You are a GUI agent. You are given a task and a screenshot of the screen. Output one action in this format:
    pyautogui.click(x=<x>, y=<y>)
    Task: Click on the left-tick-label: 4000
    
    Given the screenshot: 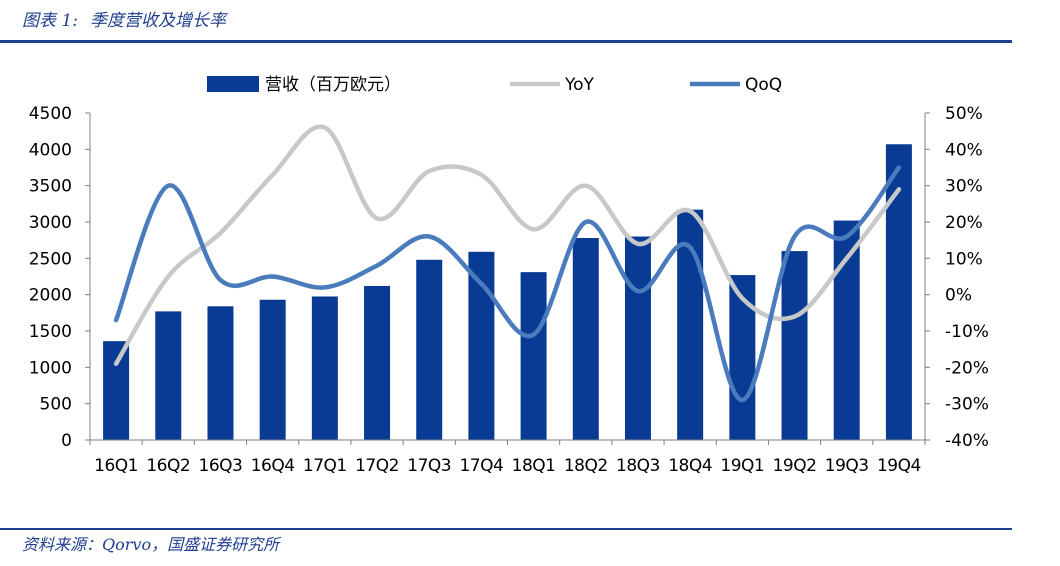 What is the action you would take?
    pyautogui.click(x=50, y=150)
    